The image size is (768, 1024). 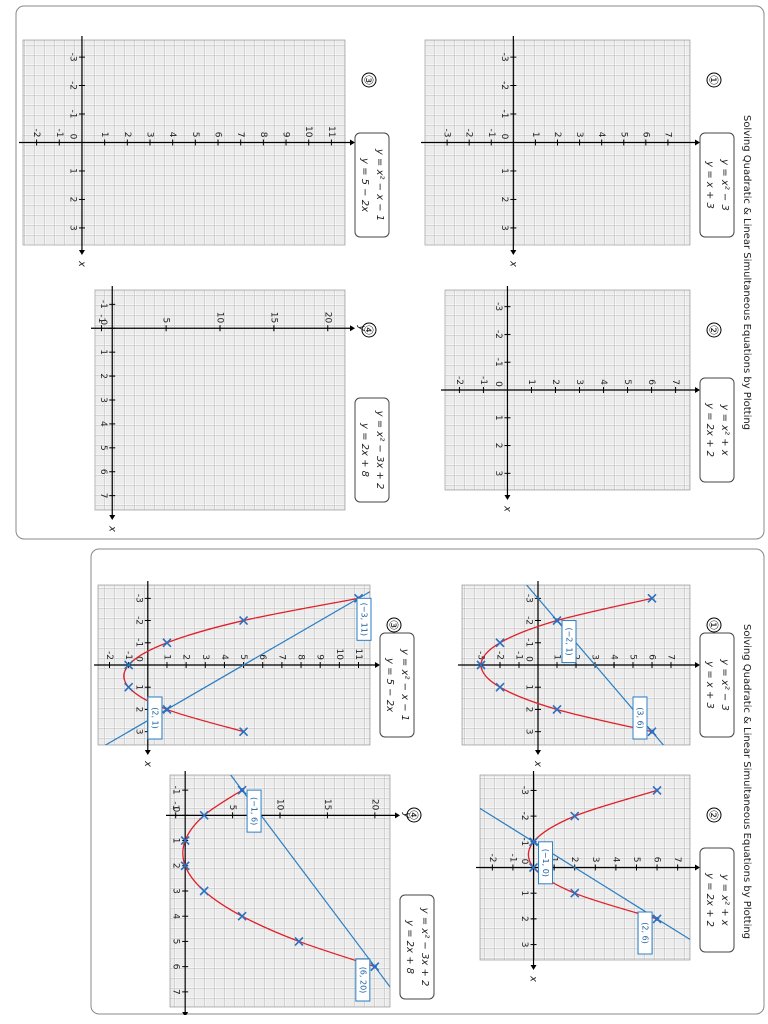 I want to click on linear-line, so click(x=585, y=867).